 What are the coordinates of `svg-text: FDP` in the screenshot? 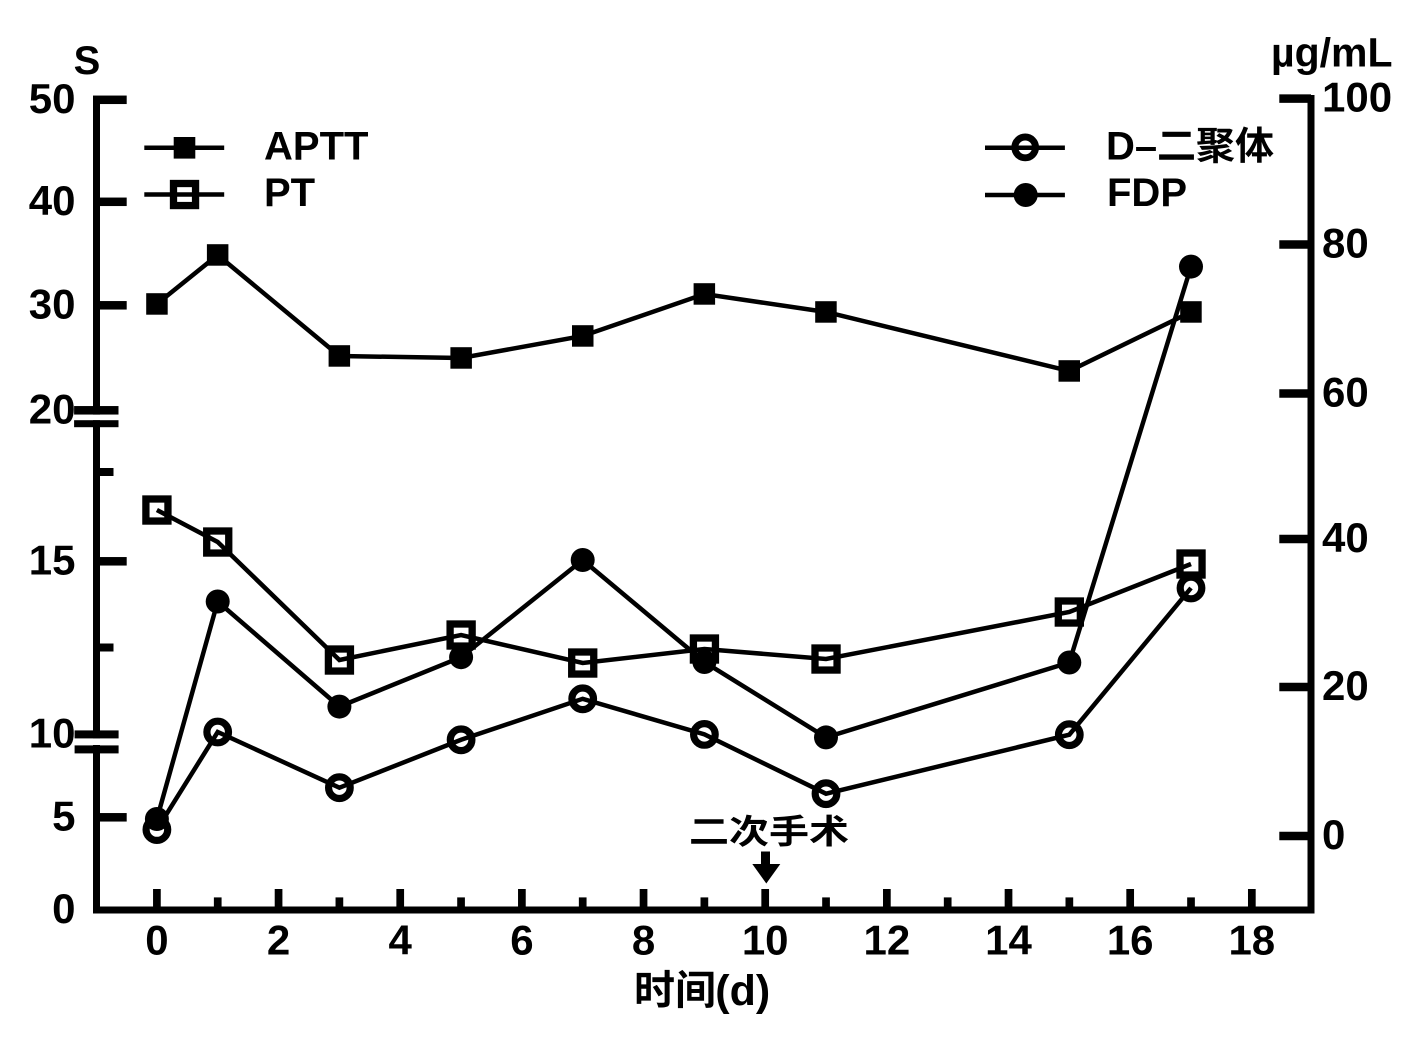 It's located at (1147, 193).